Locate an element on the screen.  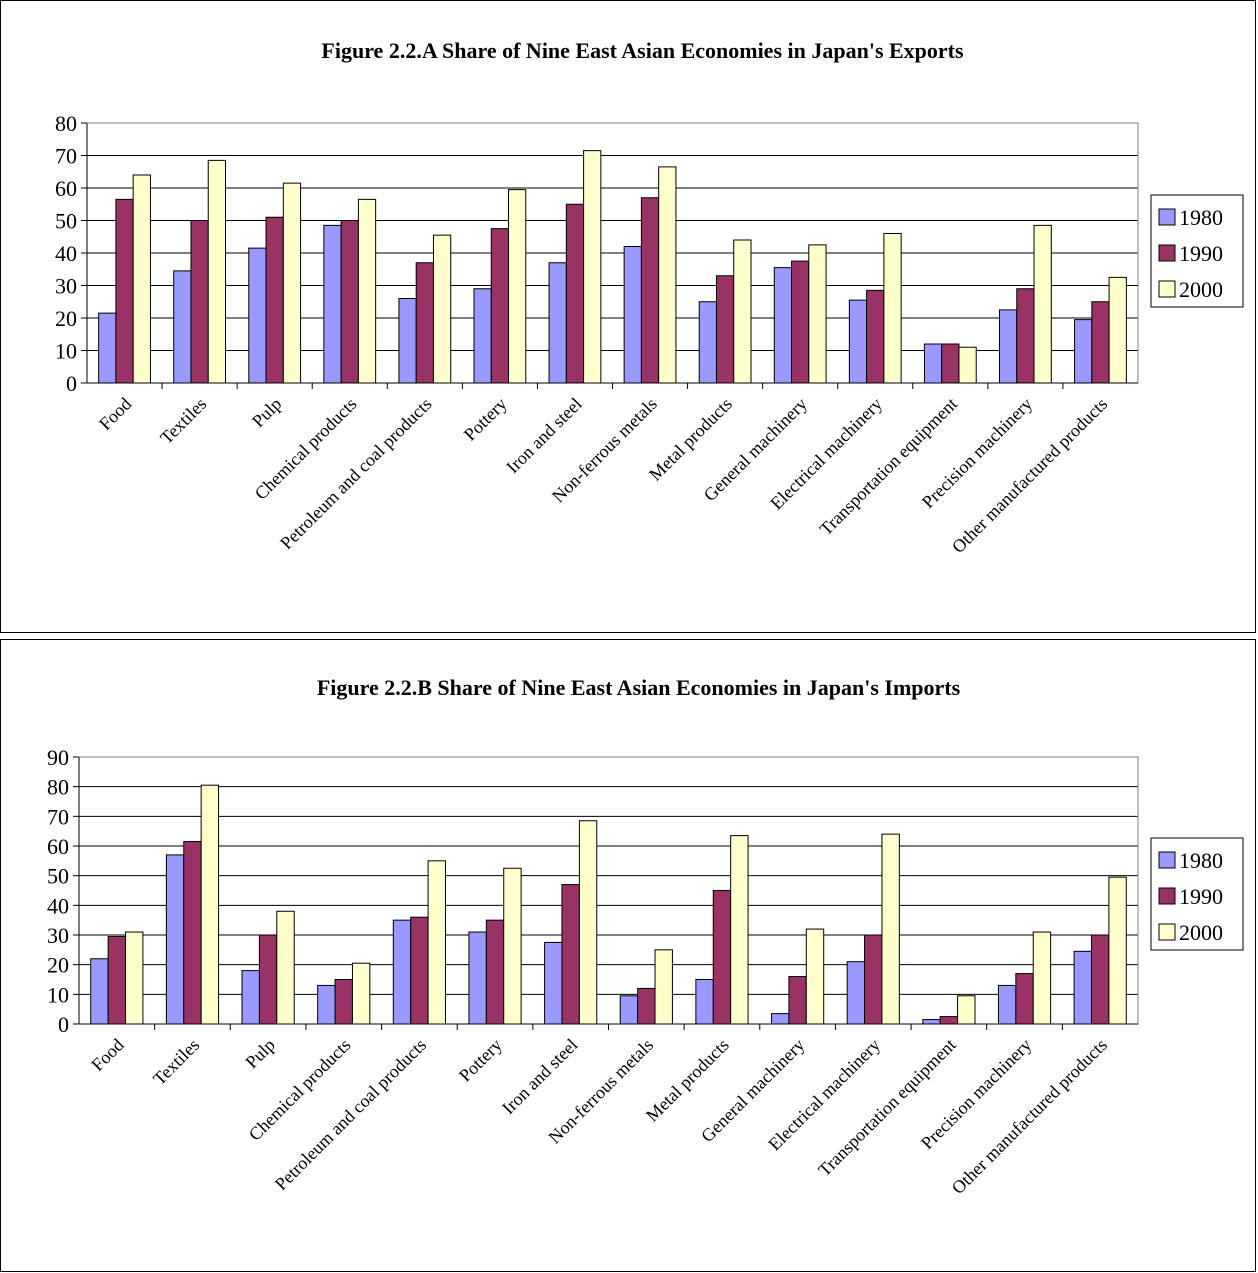
bar-1980-pottery is located at coordinates (477, 978).